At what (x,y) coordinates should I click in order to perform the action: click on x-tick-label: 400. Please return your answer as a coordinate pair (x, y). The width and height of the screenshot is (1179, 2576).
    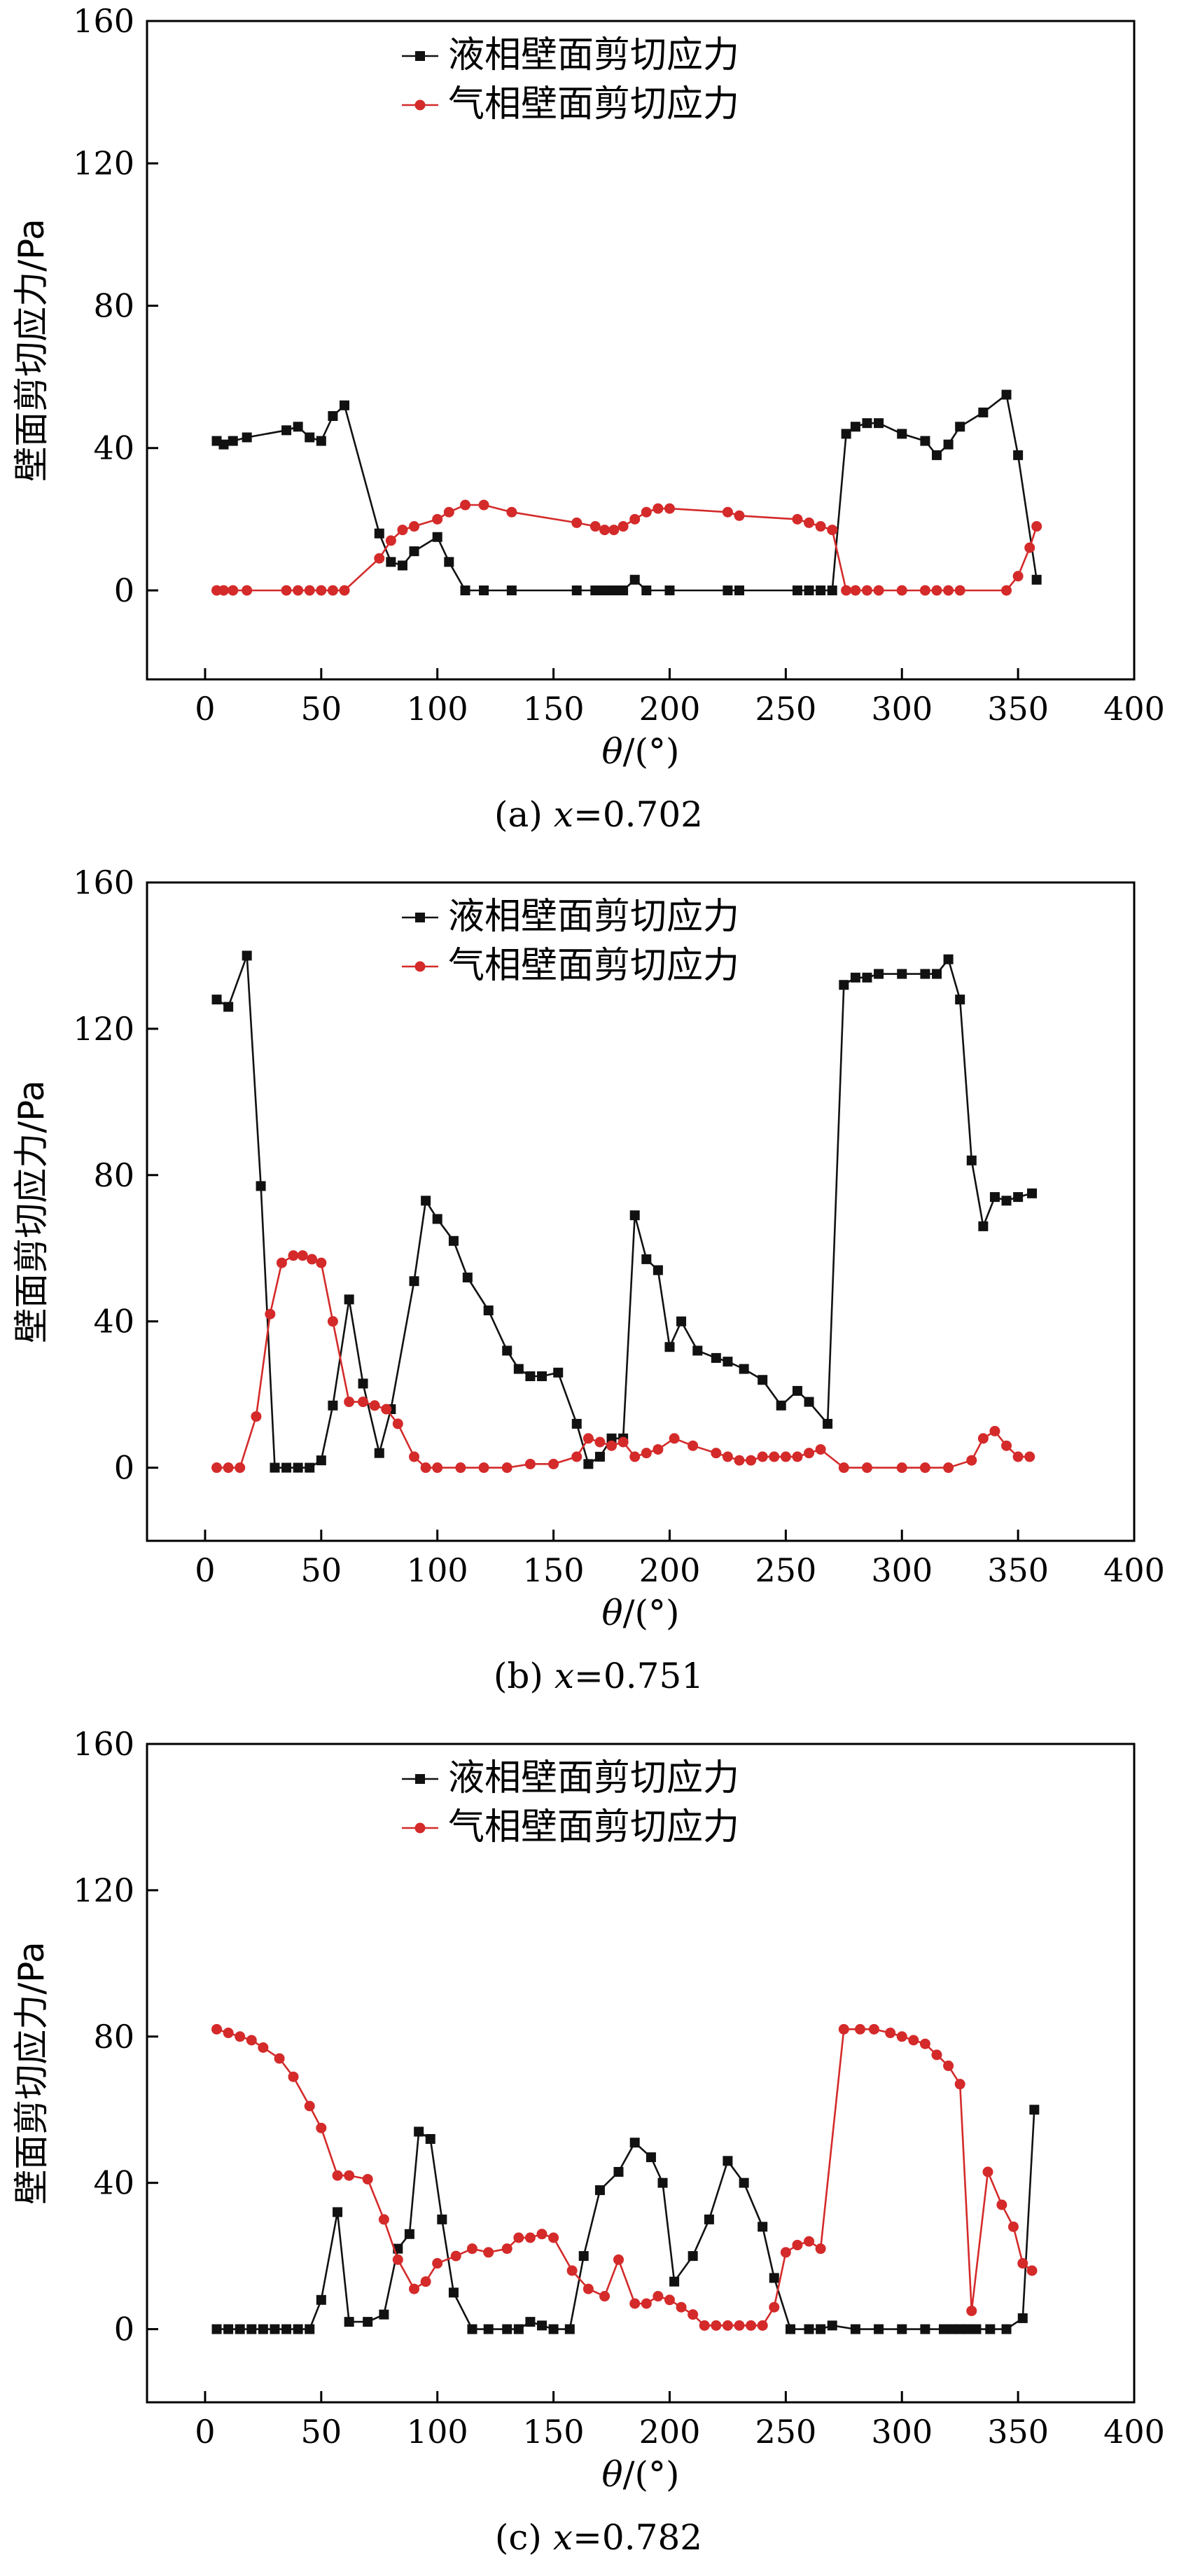
    Looking at the image, I should click on (1134, 1570).